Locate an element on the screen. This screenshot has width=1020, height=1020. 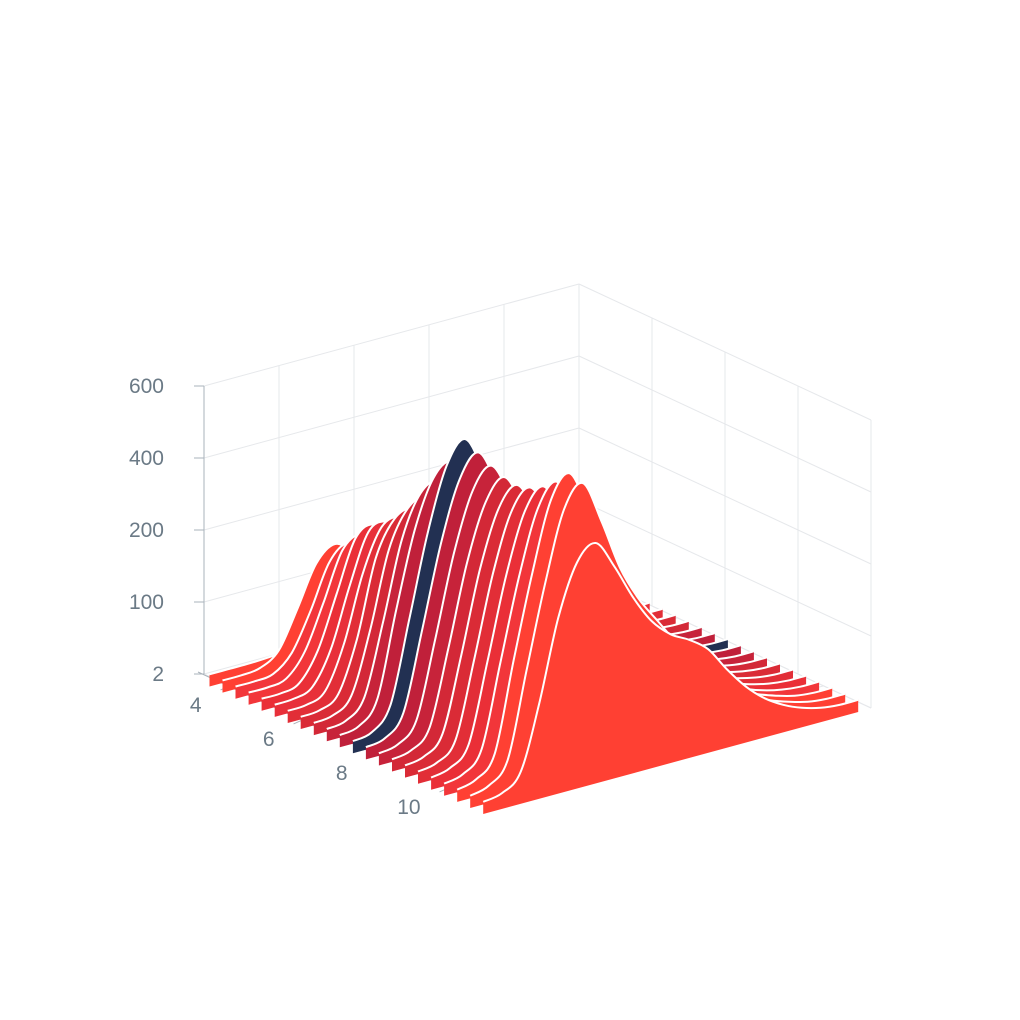
label-layer: 2 100 200 400 600 4 6 8 10 is located at coordinates (275, 597).